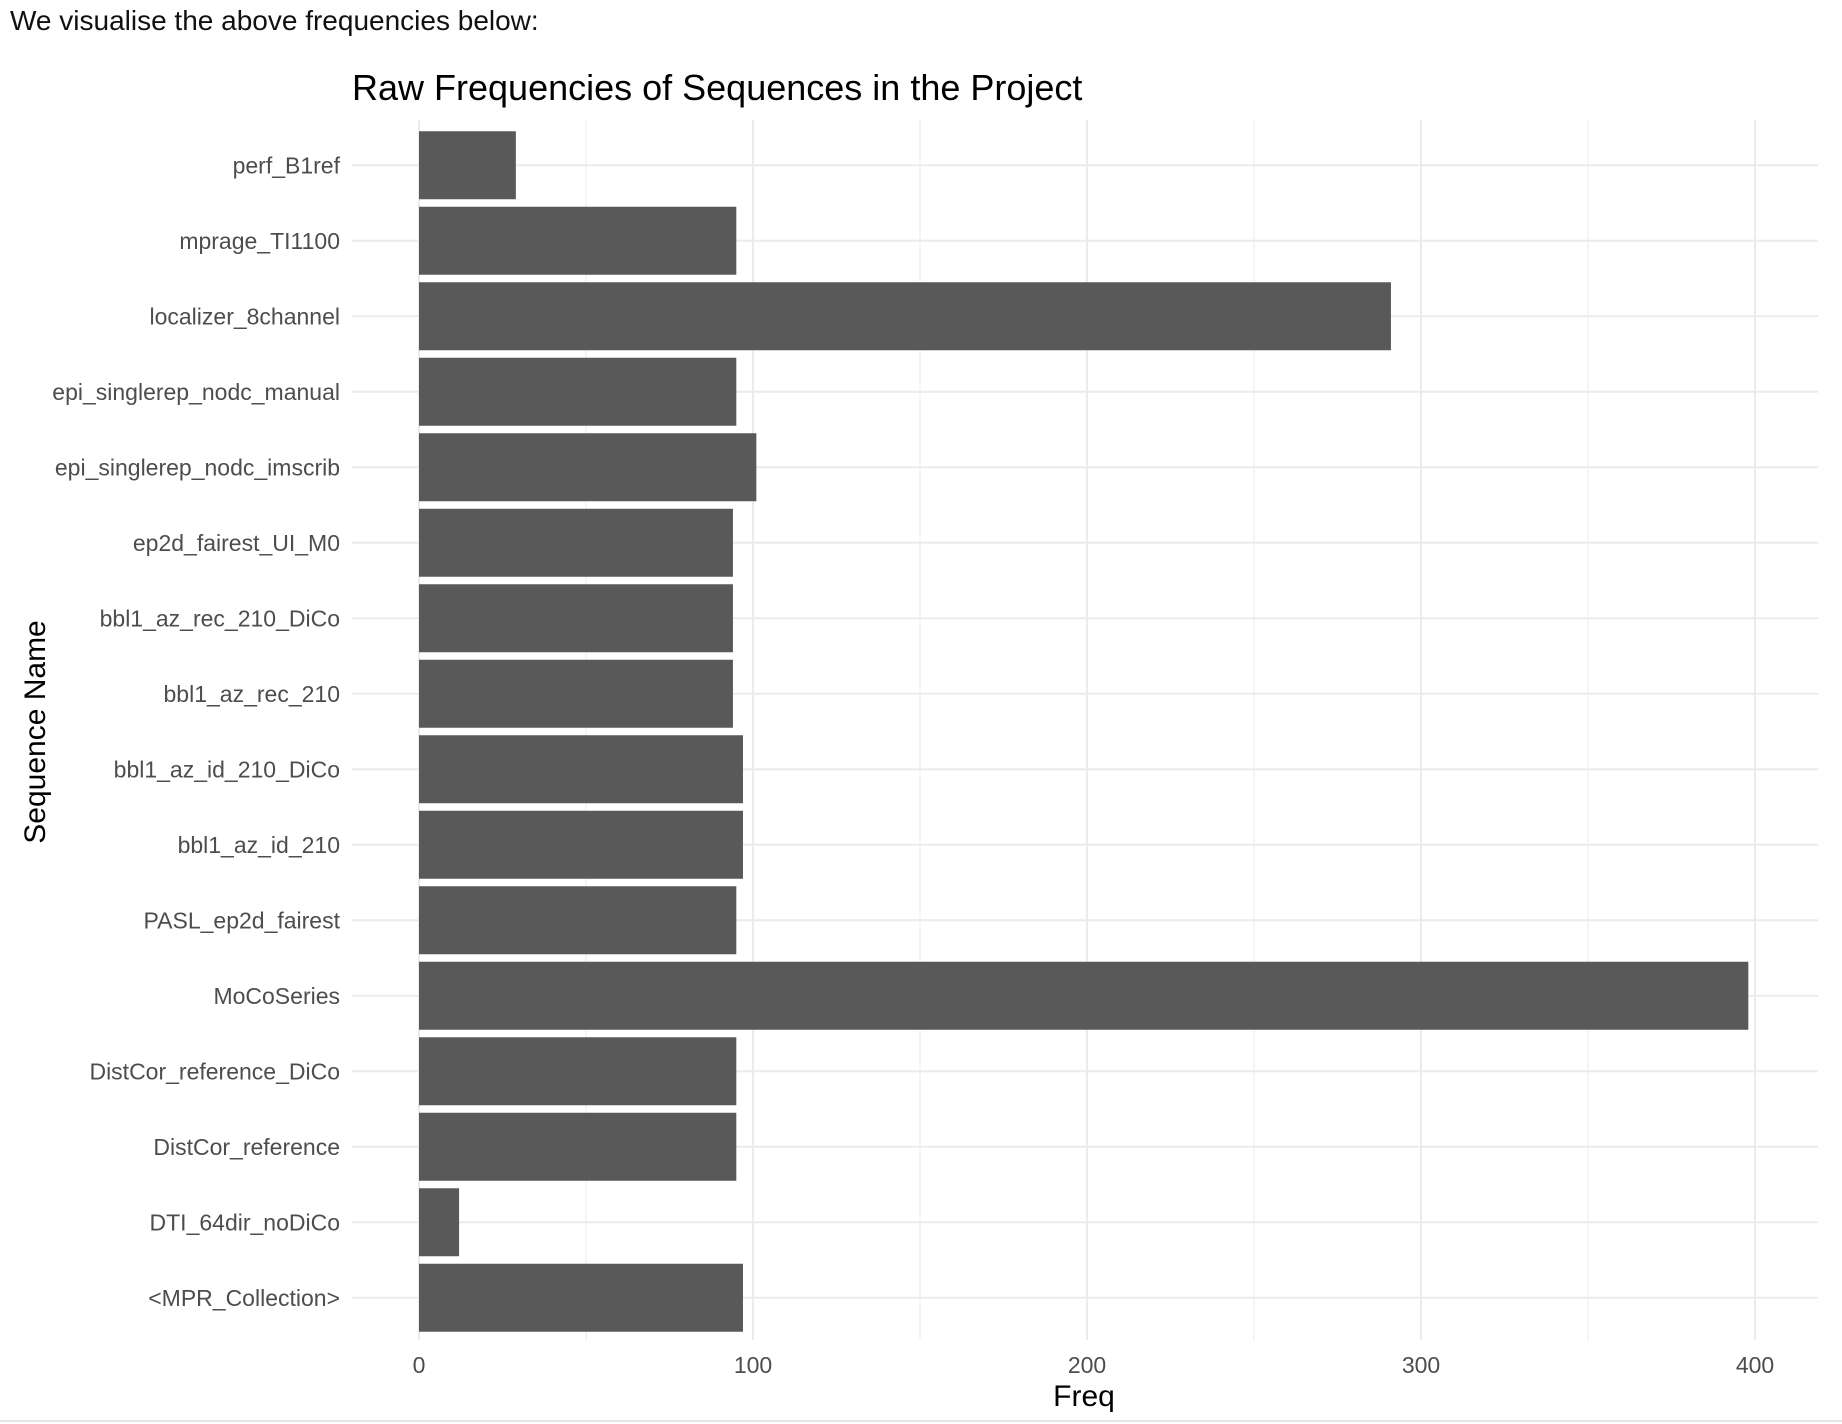 The image size is (1842, 1424). I want to click on x-tick-label: 400, so click(1755, 1365).